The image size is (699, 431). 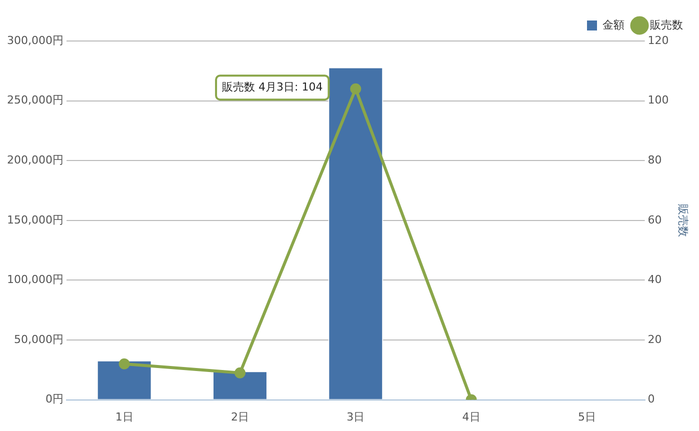 I want to click on y-tick-label: 50,000円, so click(x=39, y=339).